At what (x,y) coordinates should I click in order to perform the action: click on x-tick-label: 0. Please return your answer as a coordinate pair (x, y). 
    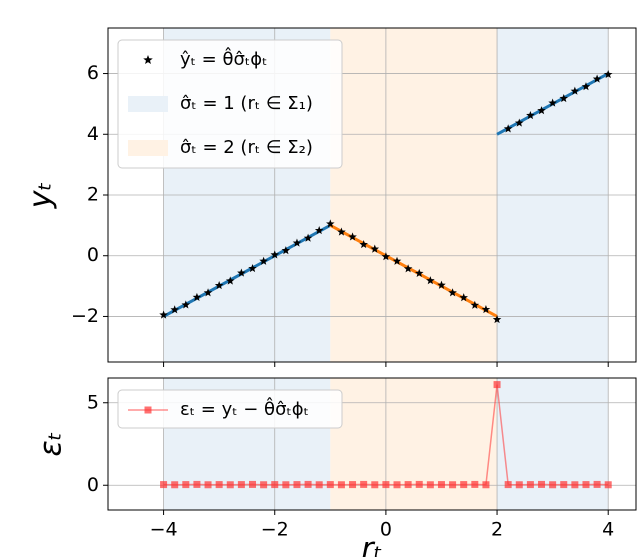
    Looking at the image, I should click on (386, 530).